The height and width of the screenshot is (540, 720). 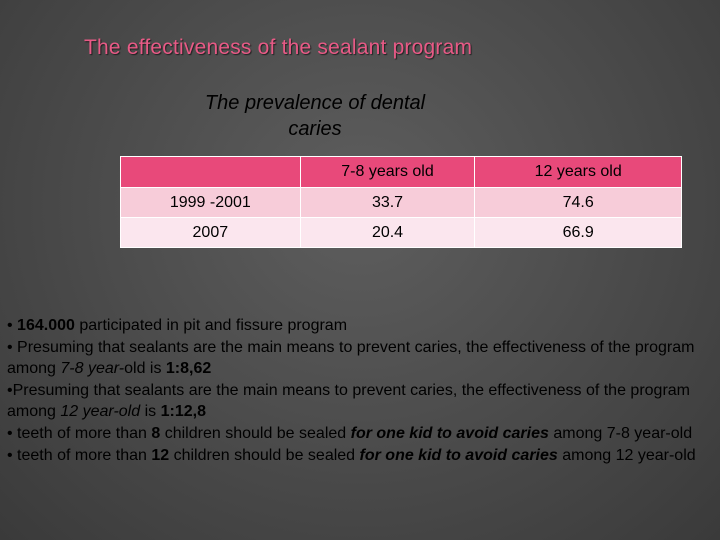 I want to click on header-cell-12-years: 12 years old, so click(x=578, y=172).